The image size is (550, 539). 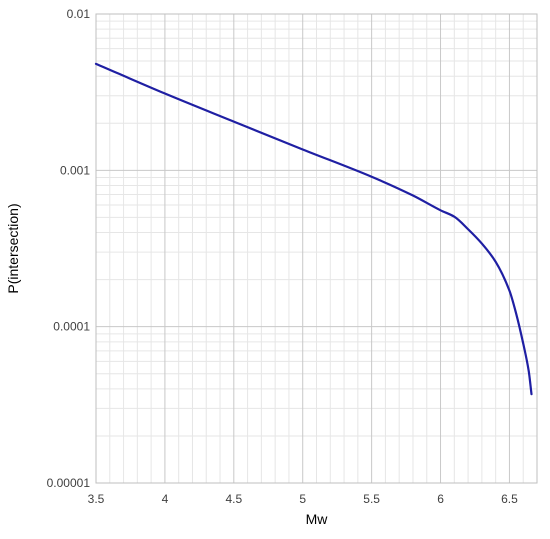 I want to click on x-tick-label: 5.5, so click(x=371, y=499).